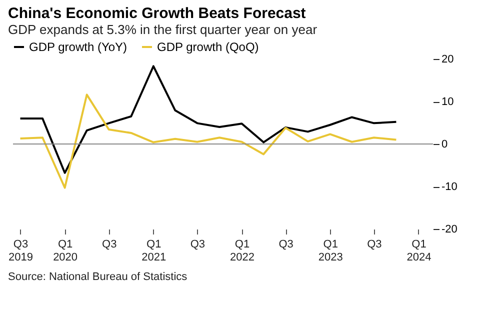 The height and width of the screenshot is (320, 480). Describe the element at coordinates (21, 251) in the screenshot. I see `x-tick-label: Q3 2019` at that location.